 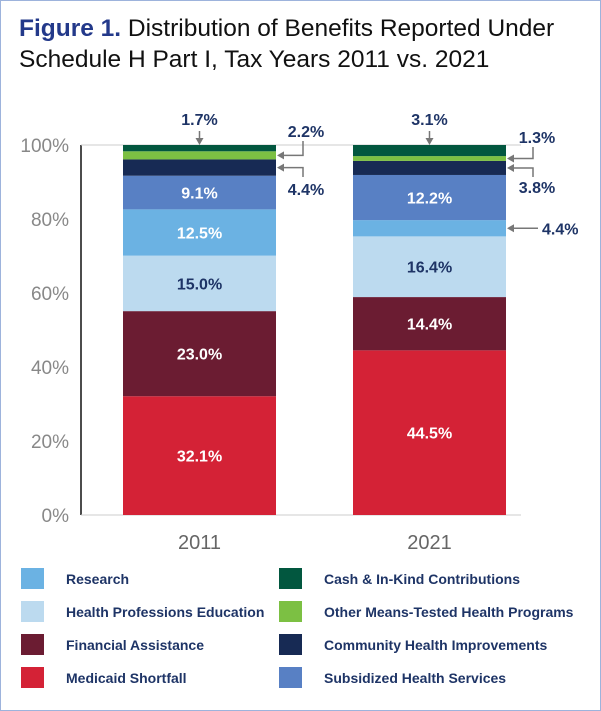 I want to click on data-label: 12.2%, so click(x=429, y=199).